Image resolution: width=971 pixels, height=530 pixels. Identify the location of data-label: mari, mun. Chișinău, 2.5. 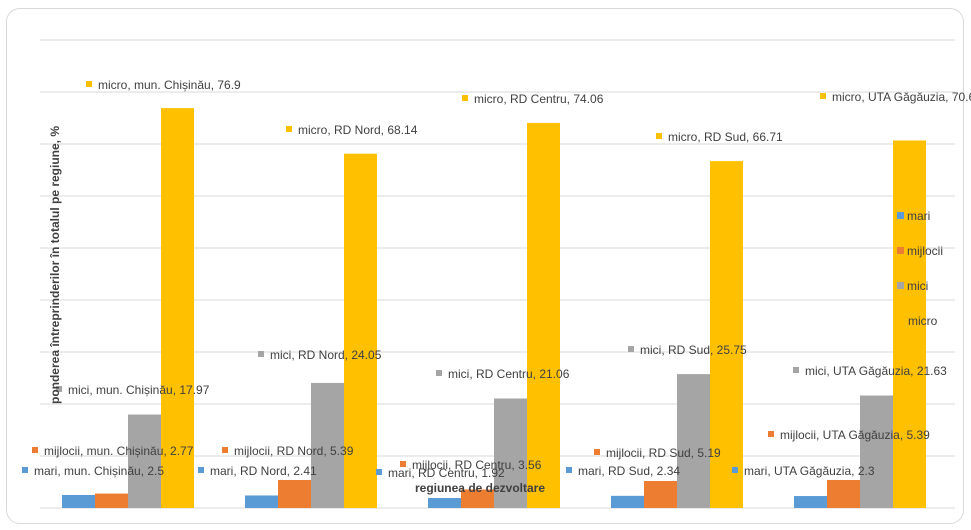
(99, 471).